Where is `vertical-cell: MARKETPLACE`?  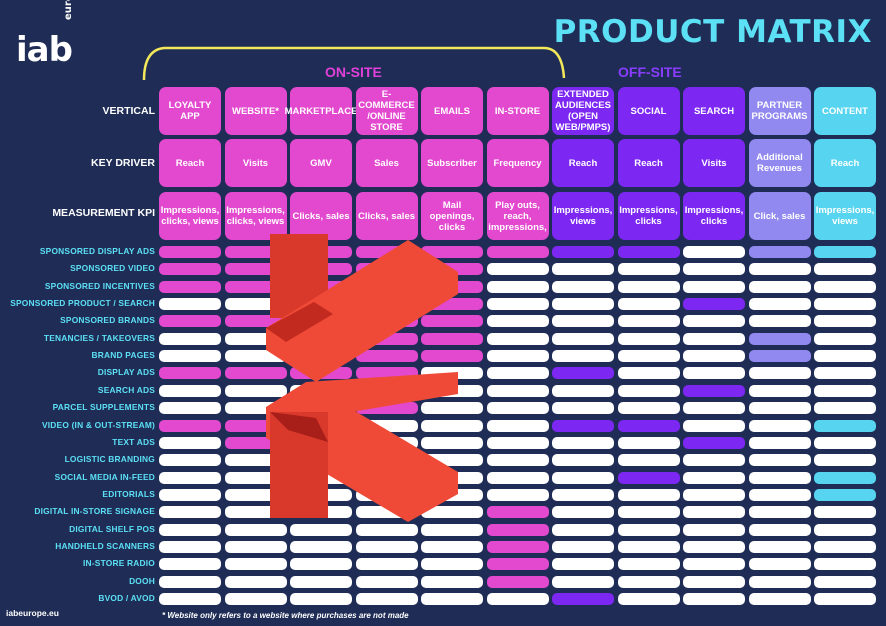
vertical-cell: MARKETPLACE is located at coordinates (321, 111).